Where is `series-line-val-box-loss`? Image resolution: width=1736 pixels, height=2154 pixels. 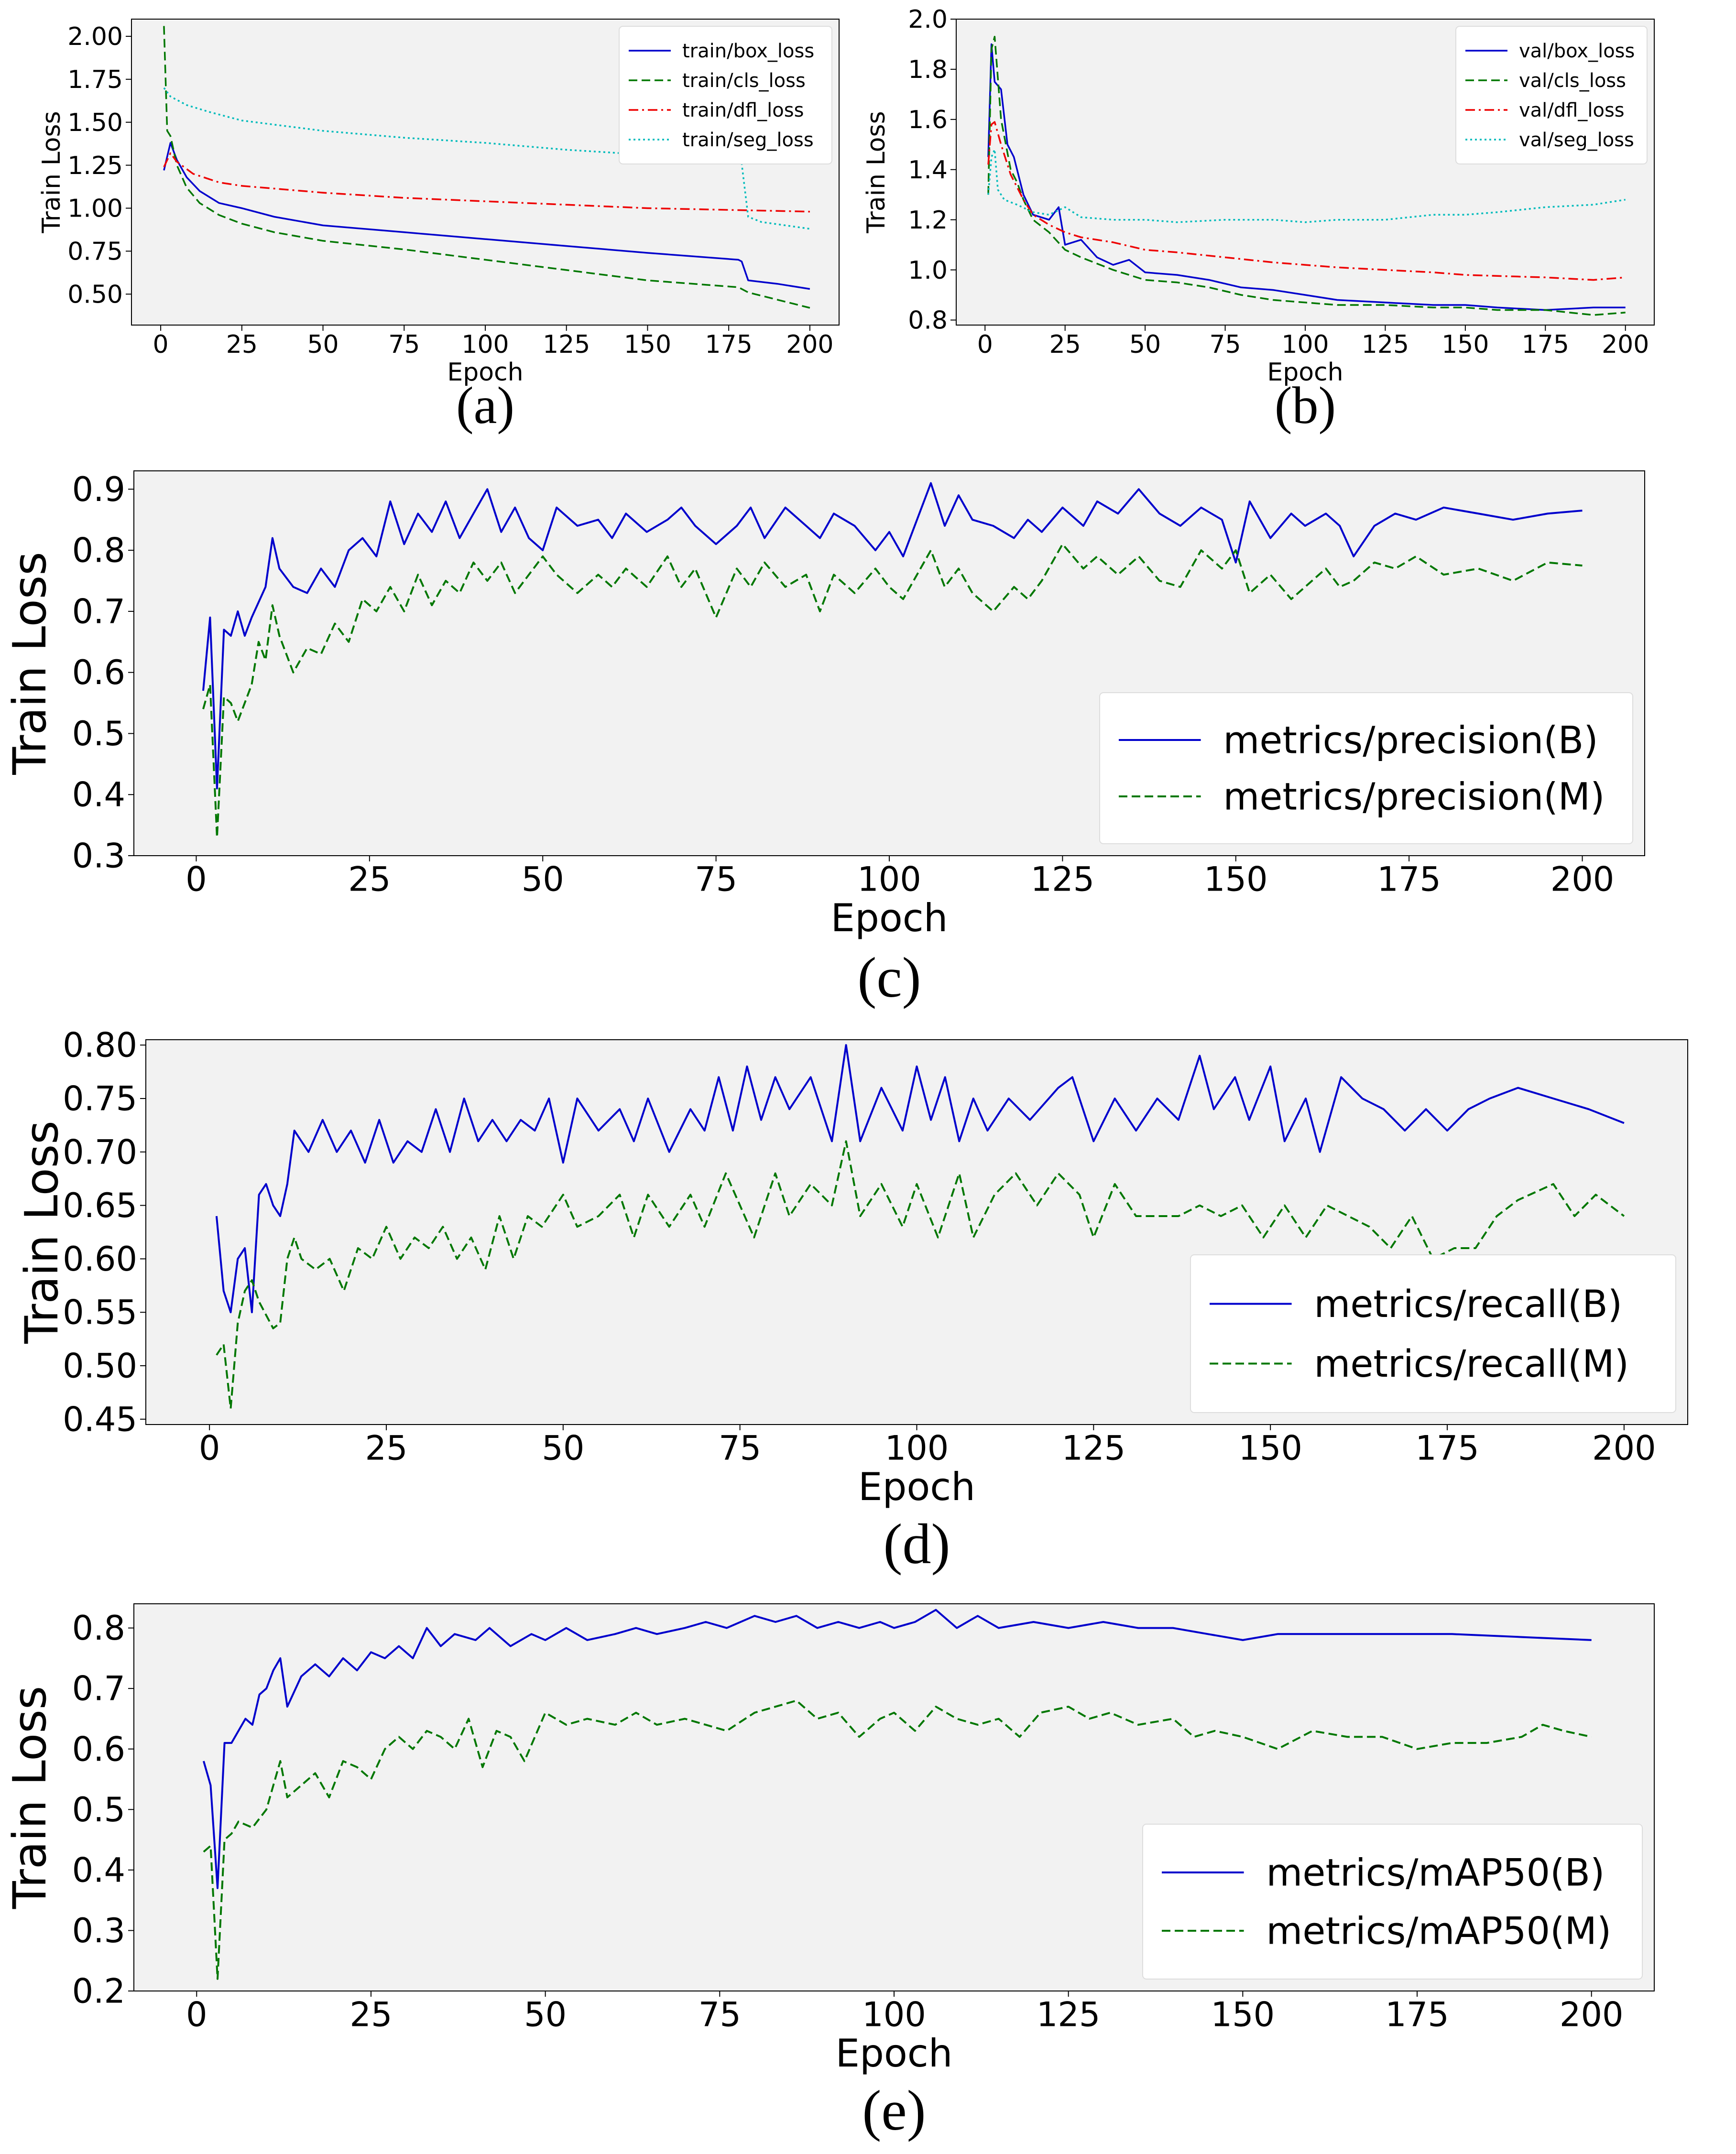
series-line-val-box-loss is located at coordinates (1306, 177).